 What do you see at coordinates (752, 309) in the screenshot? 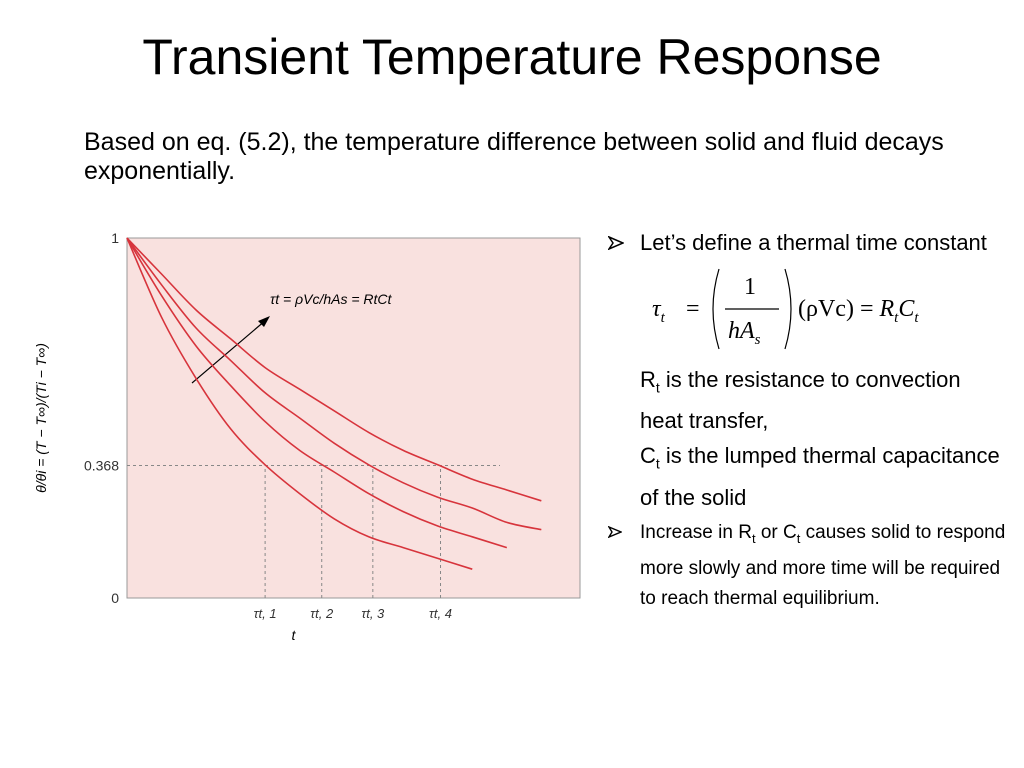
I see `parens` at bounding box center [752, 309].